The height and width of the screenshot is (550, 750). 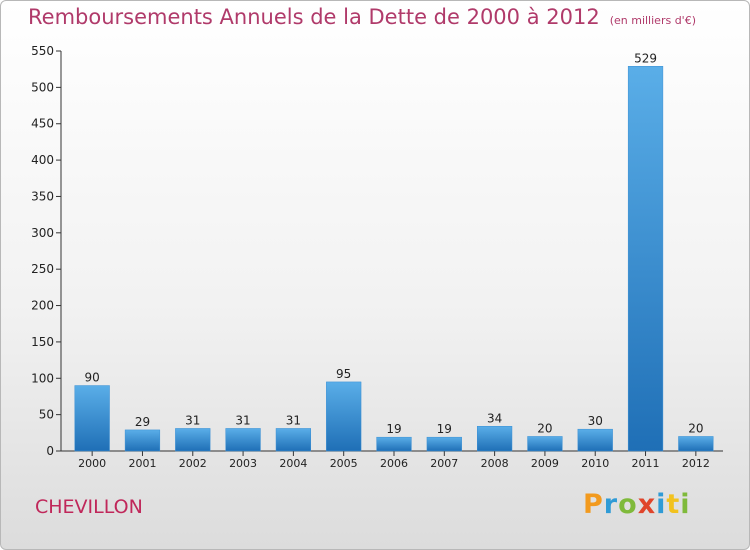 What do you see at coordinates (344, 416) in the screenshot?
I see `bar-2005` at bounding box center [344, 416].